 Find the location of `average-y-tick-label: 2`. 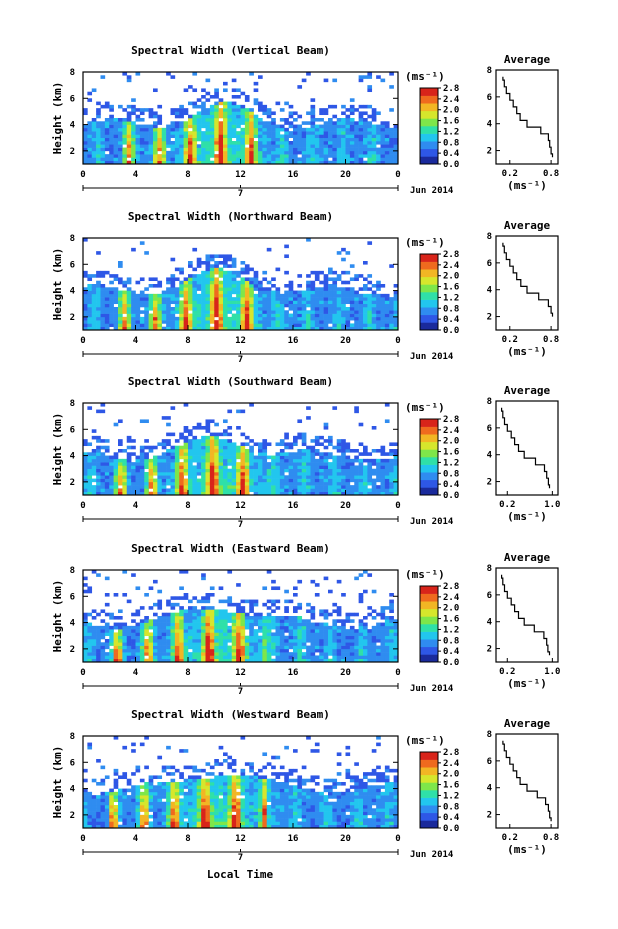

average-y-tick-label: 2 is located at coordinates (489, 318).